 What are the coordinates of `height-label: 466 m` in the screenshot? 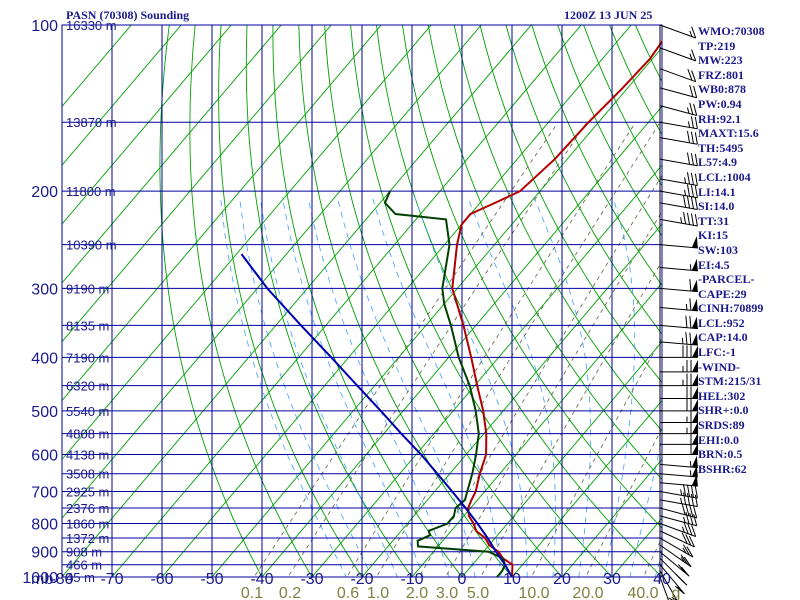 It's located at (84, 565).